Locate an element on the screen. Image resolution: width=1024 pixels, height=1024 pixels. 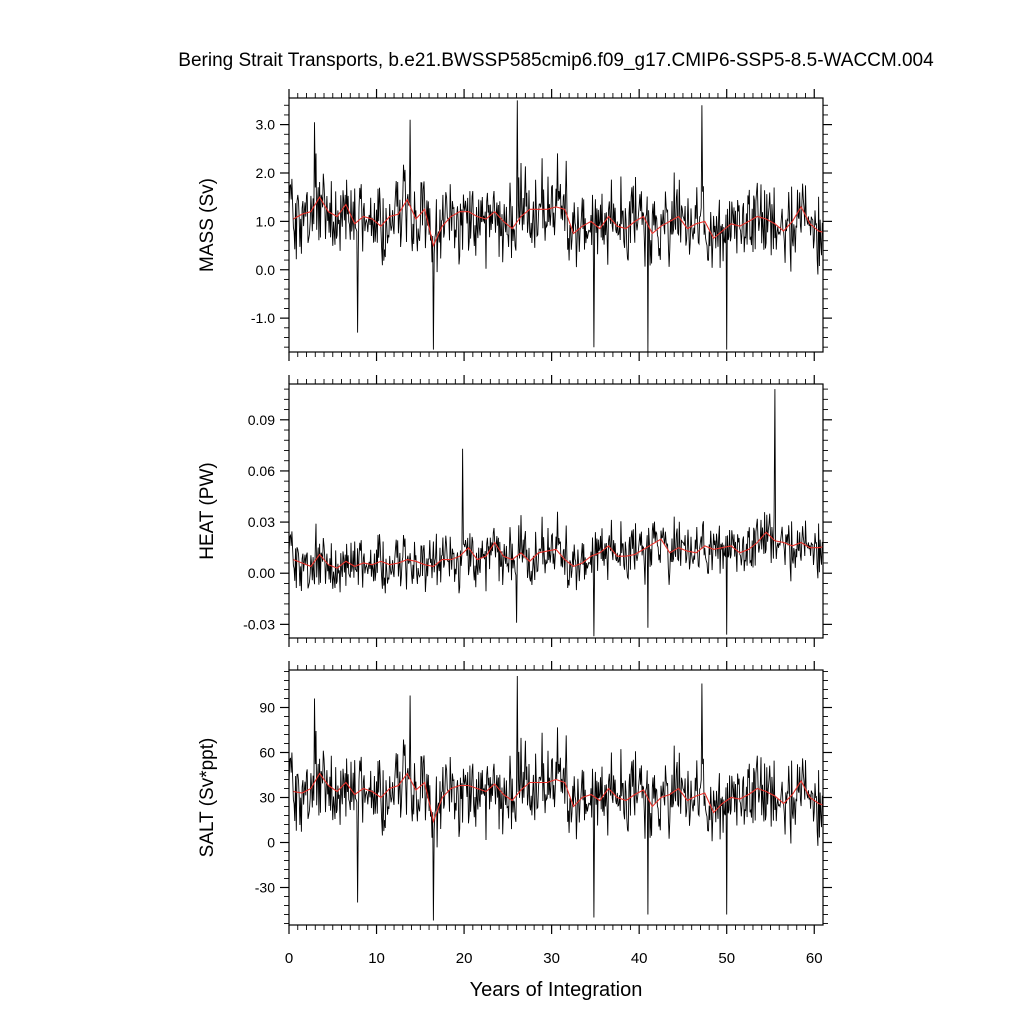
salt-ytick-label: 90 is located at coordinates (267, 708).